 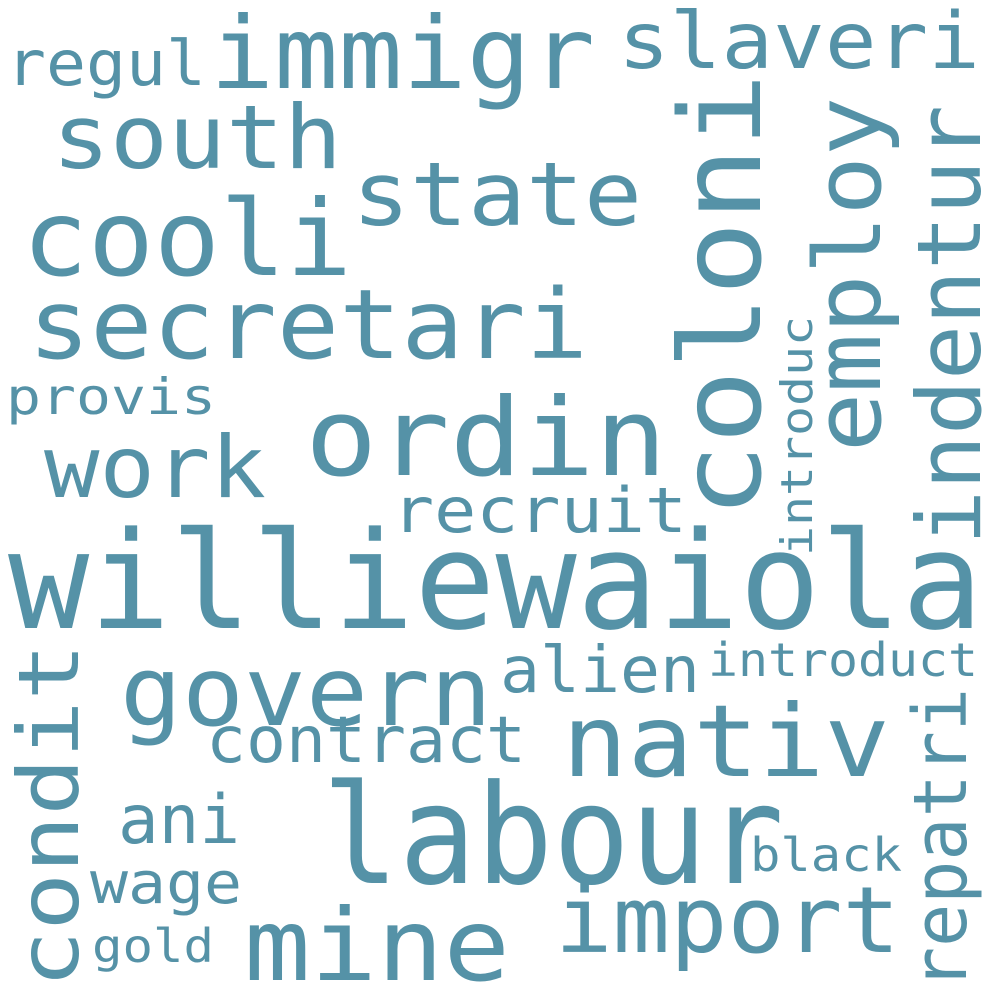 What do you see at coordinates (848, 274) in the screenshot?
I see `word-employ: employ` at bounding box center [848, 274].